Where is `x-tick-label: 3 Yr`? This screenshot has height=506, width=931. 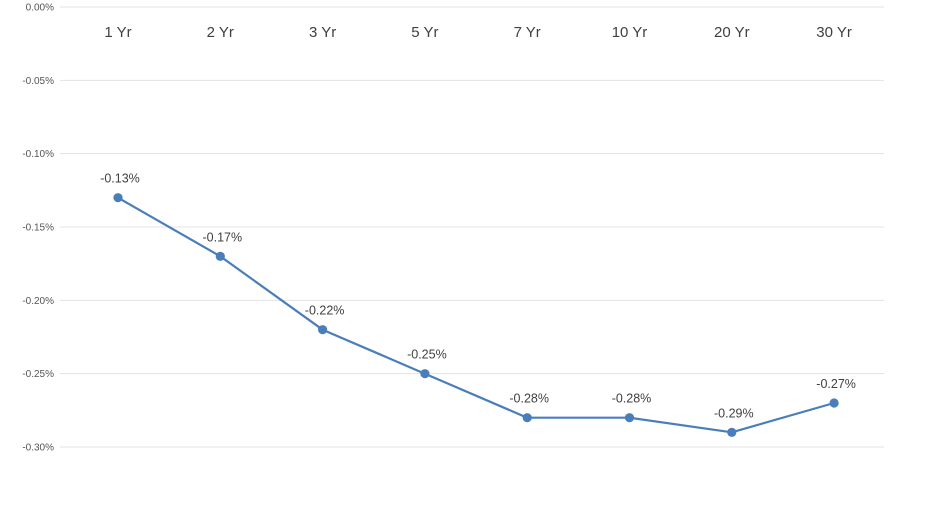
x-tick-label: 3 Yr is located at coordinates (322, 32).